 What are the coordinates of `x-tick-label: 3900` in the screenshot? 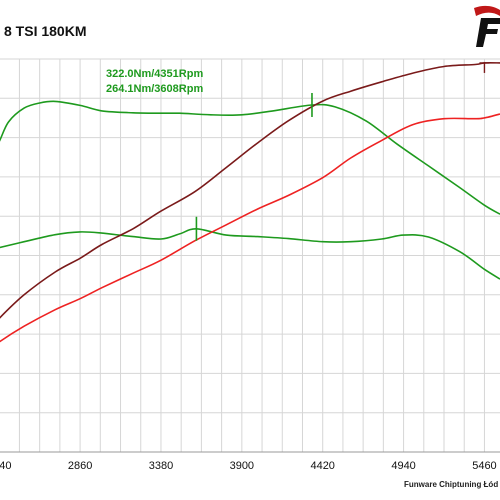 It's located at (242, 466).